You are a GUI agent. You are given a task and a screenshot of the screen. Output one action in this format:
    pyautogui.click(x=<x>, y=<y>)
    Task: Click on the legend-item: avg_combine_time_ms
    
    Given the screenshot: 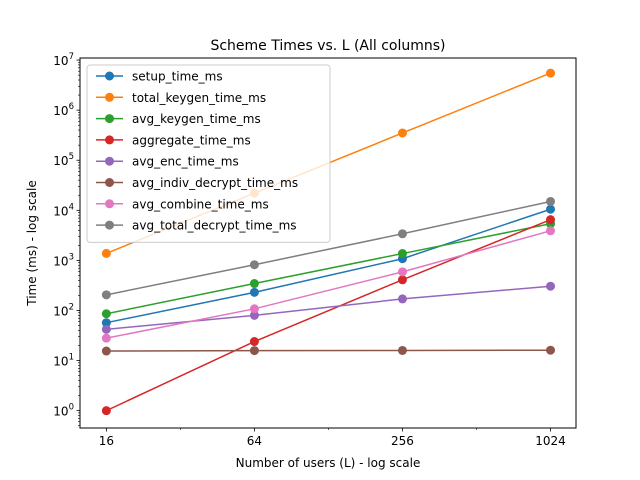 What is the action you would take?
    pyautogui.click(x=182, y=204)
    